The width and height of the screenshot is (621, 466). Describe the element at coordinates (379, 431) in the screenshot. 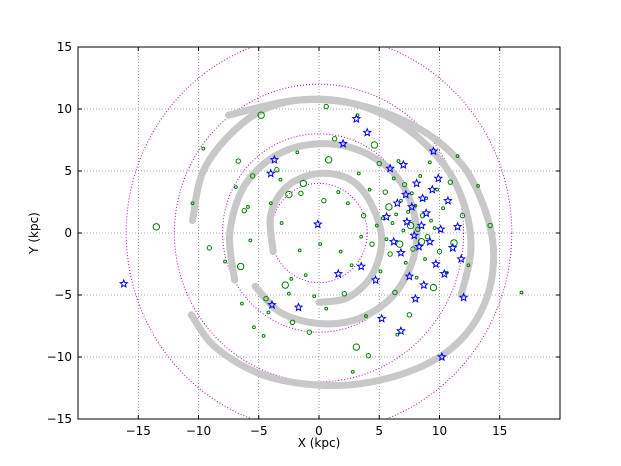

I see `x-tick-label: 5` at that location.